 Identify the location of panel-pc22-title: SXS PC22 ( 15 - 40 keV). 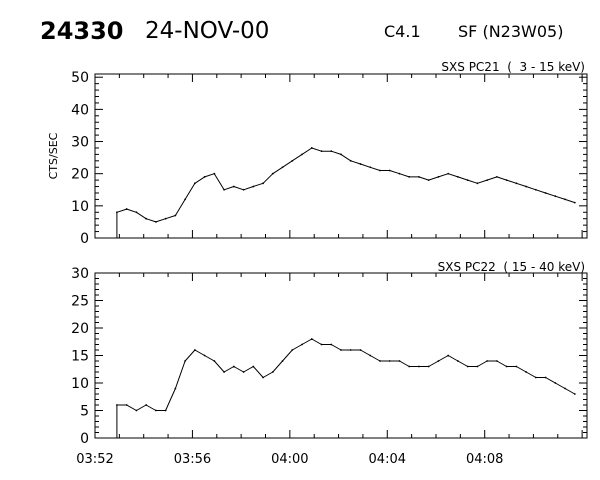
(511, 267).